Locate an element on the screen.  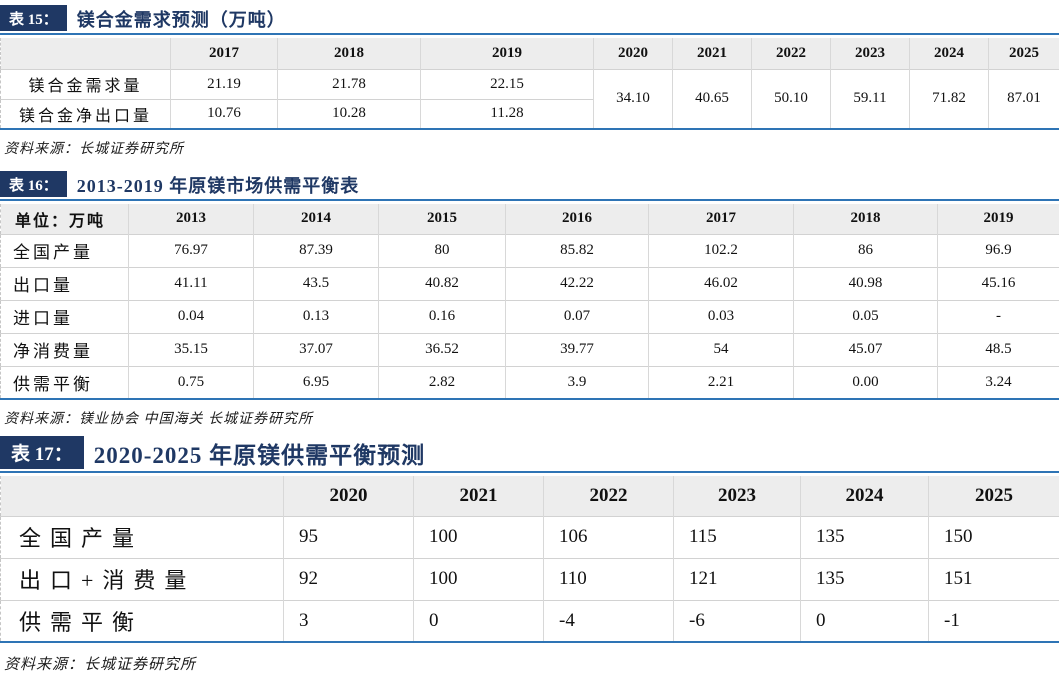
table17-title: 2020-2025 年原镁供需平衡预测 is located at coordinates (259, 455).